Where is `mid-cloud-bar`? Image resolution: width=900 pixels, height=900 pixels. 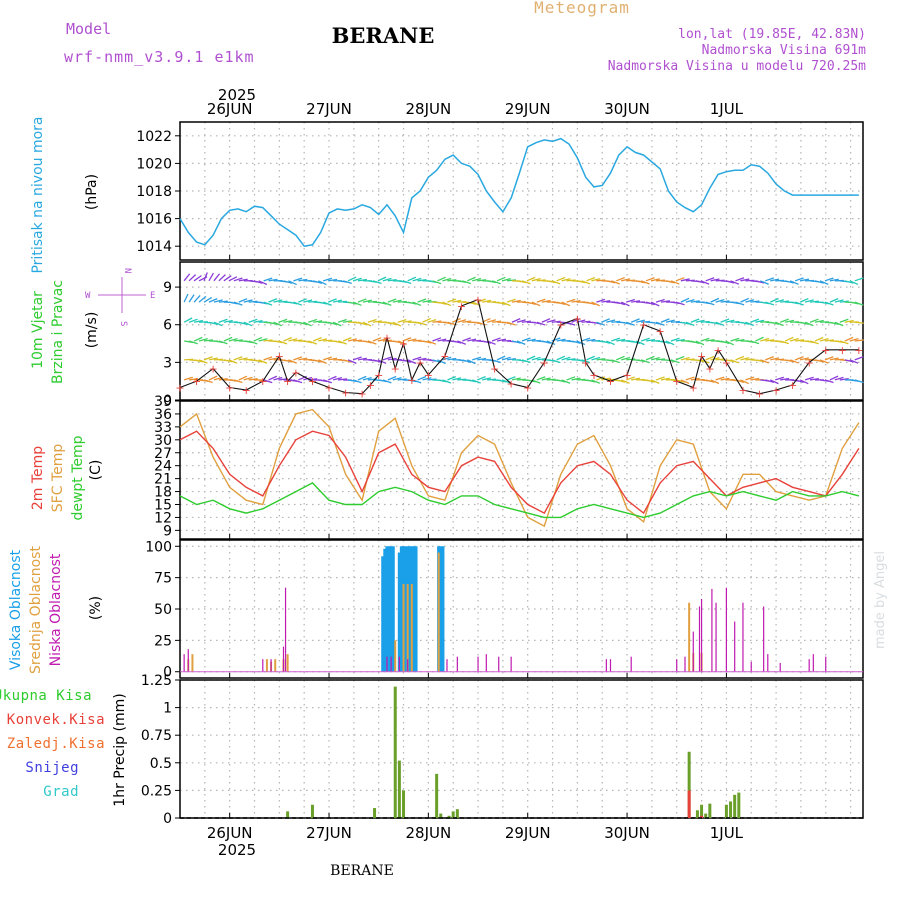 mid-cloud-bar is located at coordinates (275, 665).